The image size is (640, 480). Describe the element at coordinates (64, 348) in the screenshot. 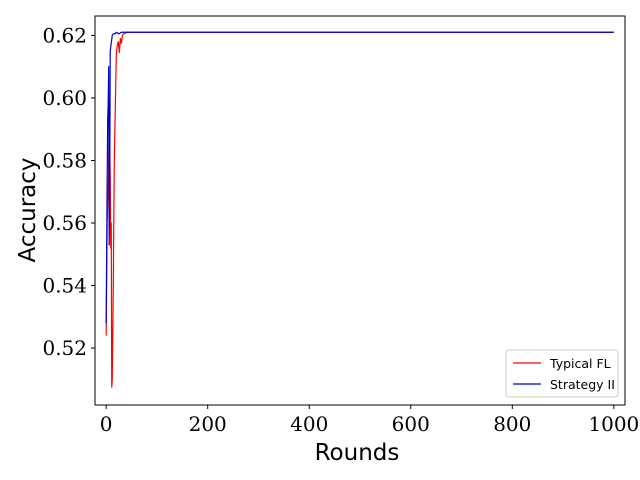

I see `y-tick-label: 0.52` at that location.